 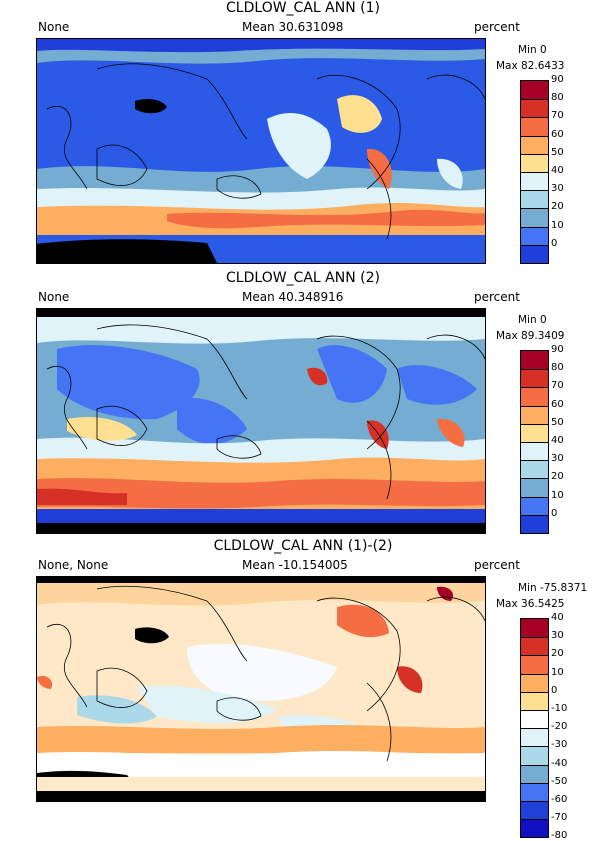 I want to click on panel-mean: Mean 30.631098, so click(x=293, y=27).